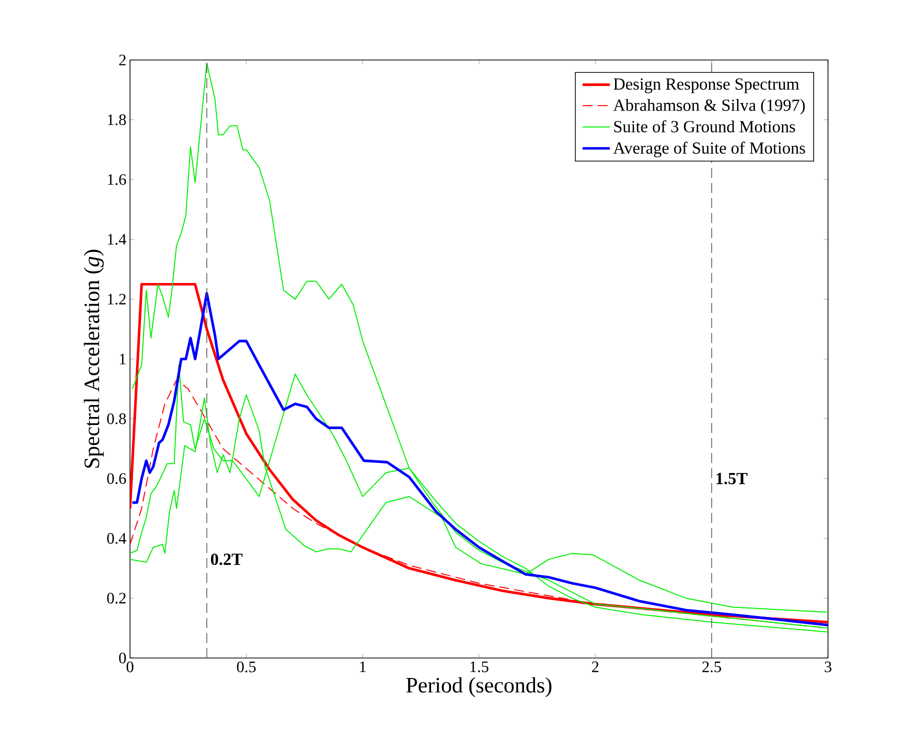 The image size is (902, 733). I want to click on x-tick-label: 1.5, so click(479, 667).